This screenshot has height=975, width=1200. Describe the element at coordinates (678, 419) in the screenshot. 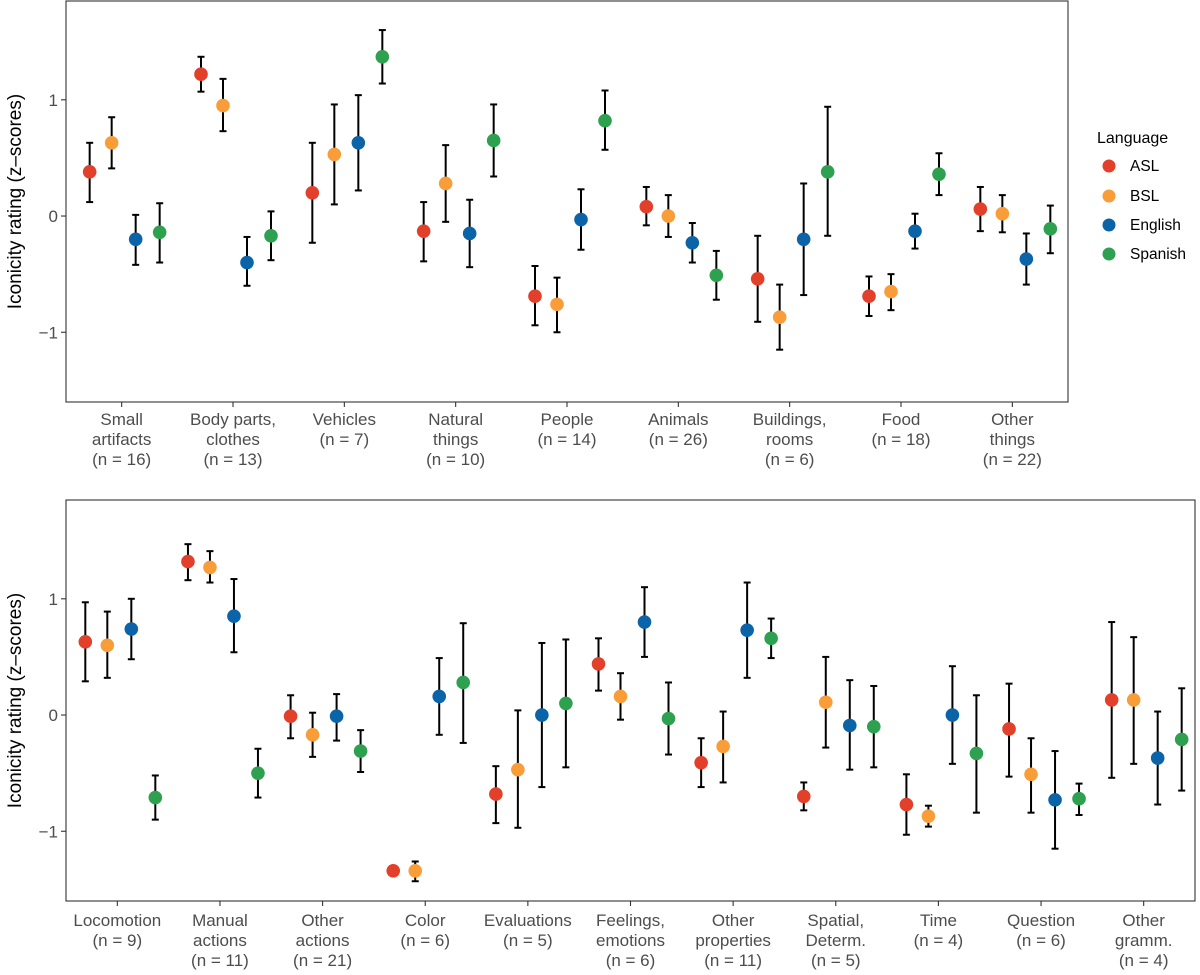

I see `x-tick-label-line: Animals` at that location.